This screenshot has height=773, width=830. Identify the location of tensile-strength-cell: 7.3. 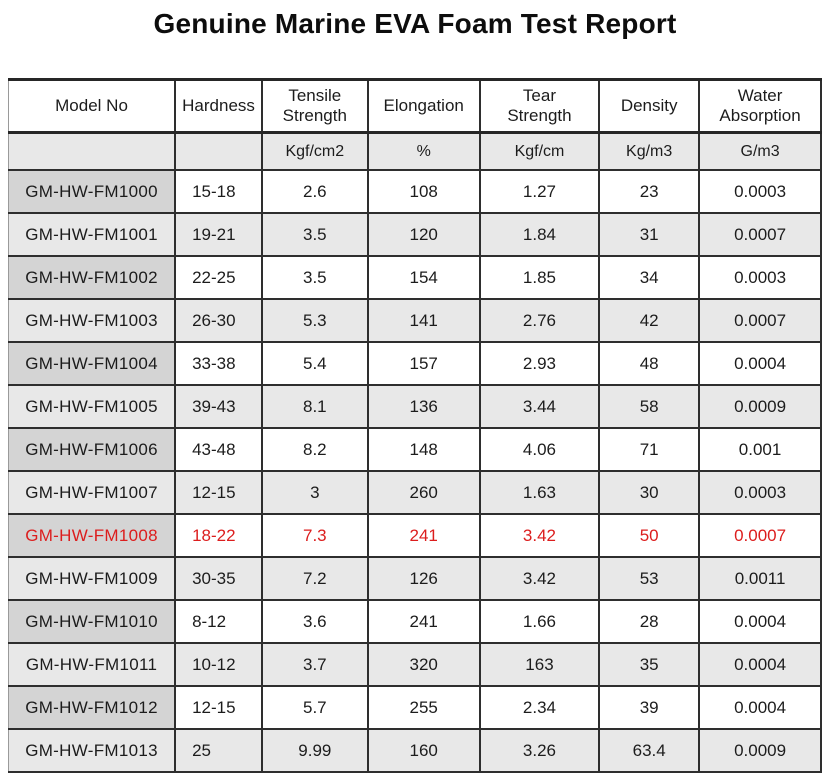
(315, 535).